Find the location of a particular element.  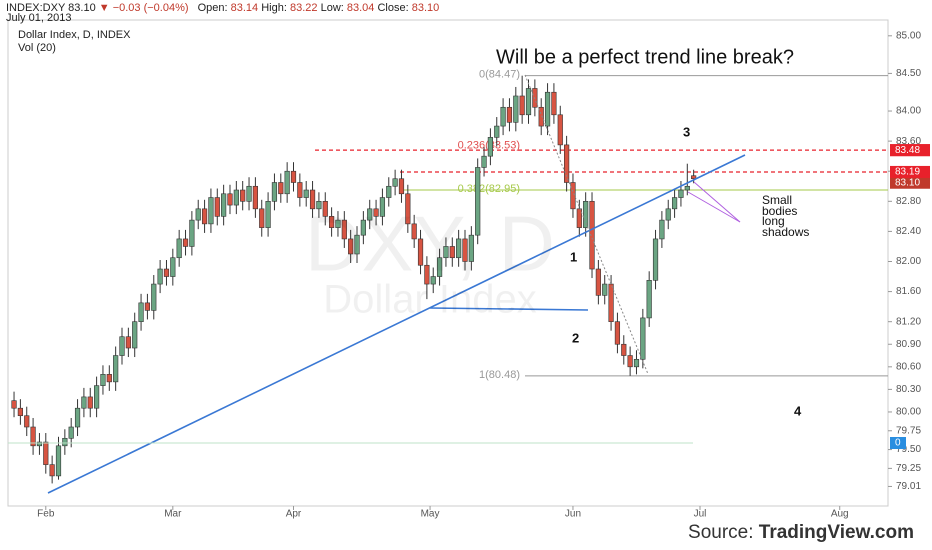

fib-label: 1(80.48) is located at coordinates (499, 375).